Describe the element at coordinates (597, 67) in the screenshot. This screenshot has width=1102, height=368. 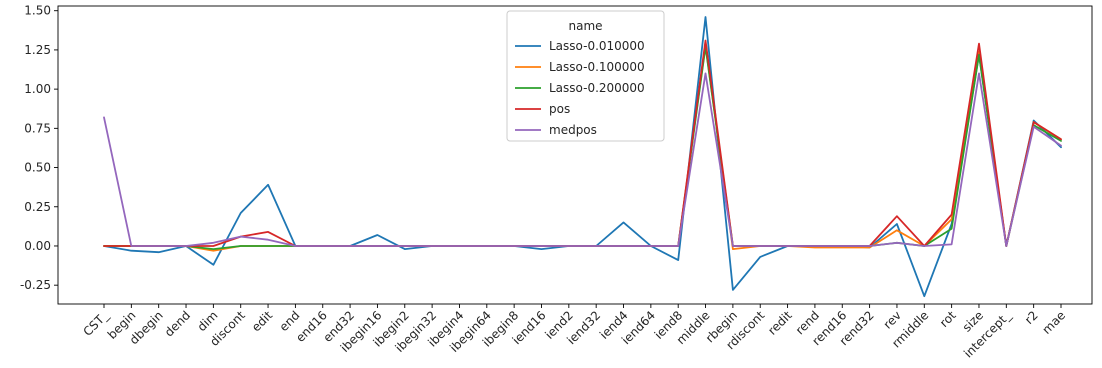
I see `legend-label-1: Lasso-0.100000` at that location.